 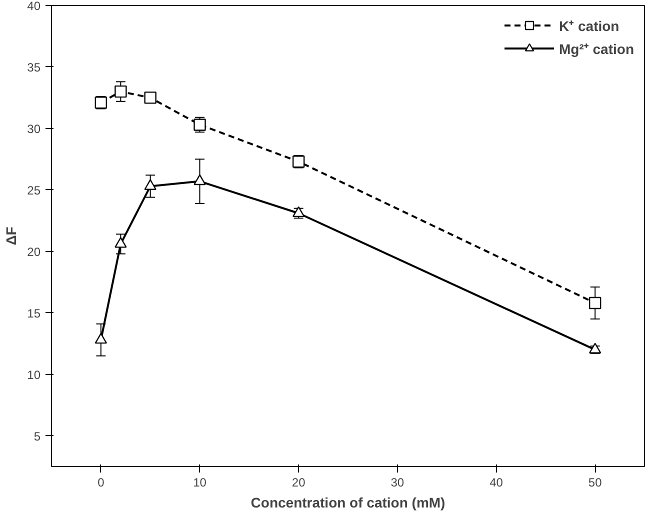 What do you see at coordinates (34, 313) in the screenshot?
I see `y-tick-label: 15` at bounding box center [34, 313].